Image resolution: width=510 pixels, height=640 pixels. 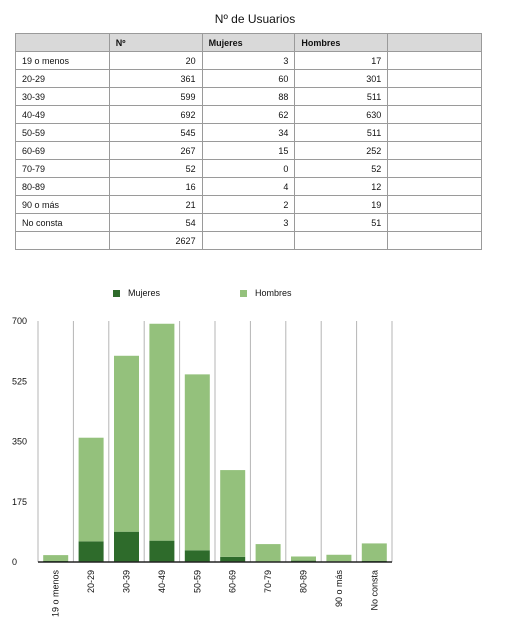 I want to click on men-cell: 19, so click(x=341, y=204).